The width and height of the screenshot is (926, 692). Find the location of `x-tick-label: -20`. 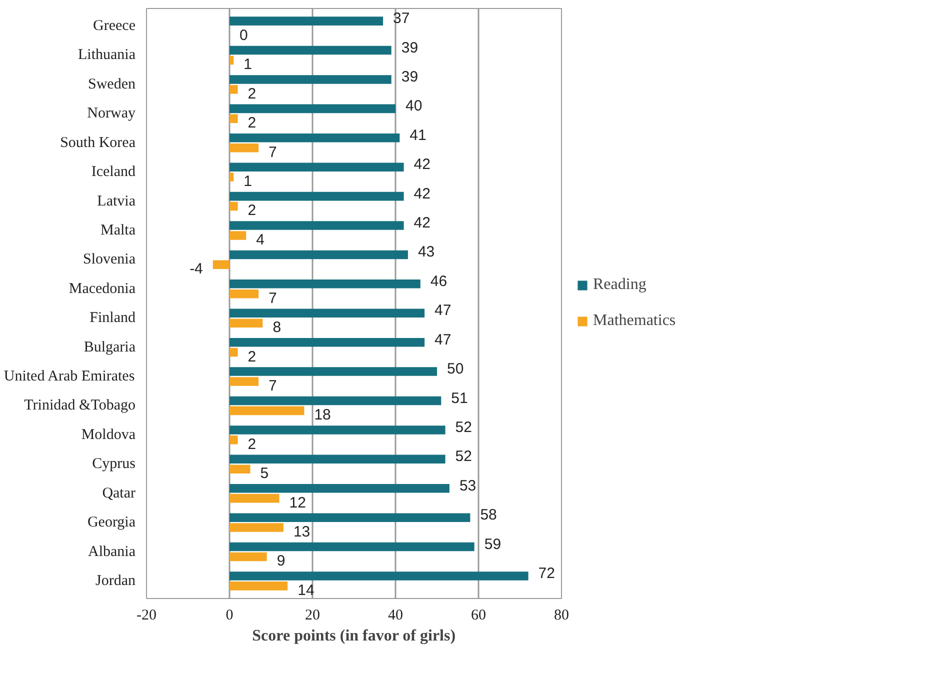

x-tick-label: -20 is located at coordinates (146, 616).